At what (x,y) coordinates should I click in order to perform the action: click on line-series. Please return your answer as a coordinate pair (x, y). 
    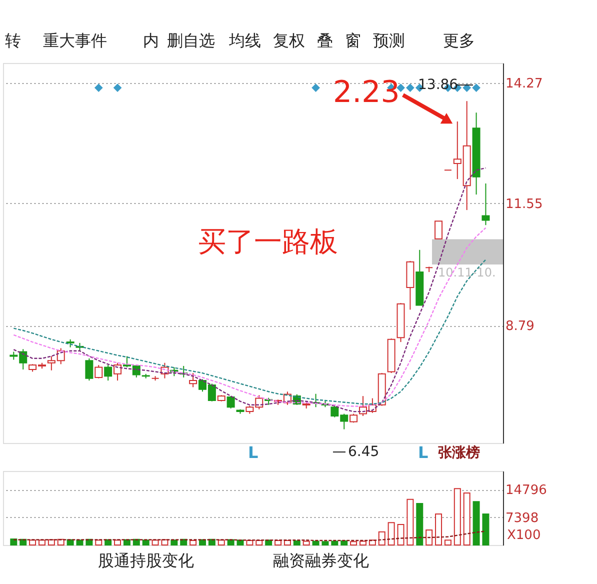
    Looking at the image, I should click on (249, 536).